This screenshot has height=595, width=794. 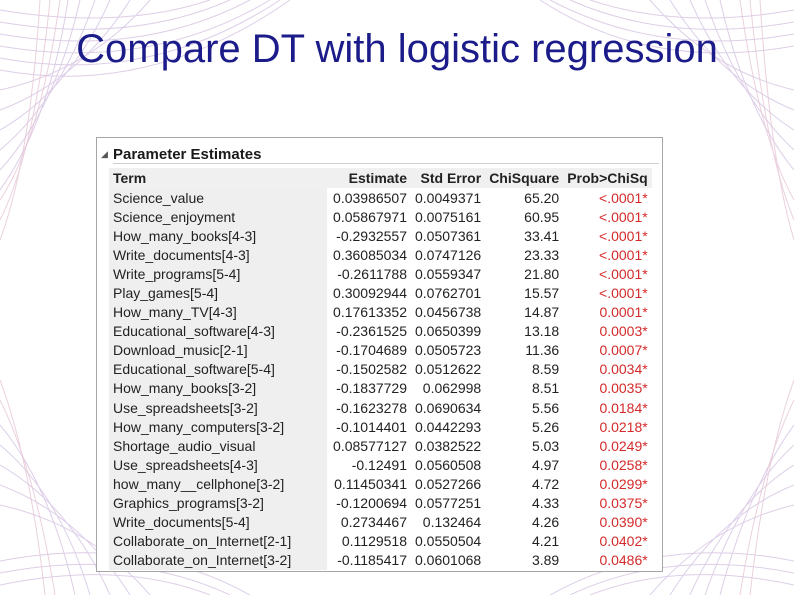 I want to click on cell-chisquare: 4.33, so click(x=545, y=503).